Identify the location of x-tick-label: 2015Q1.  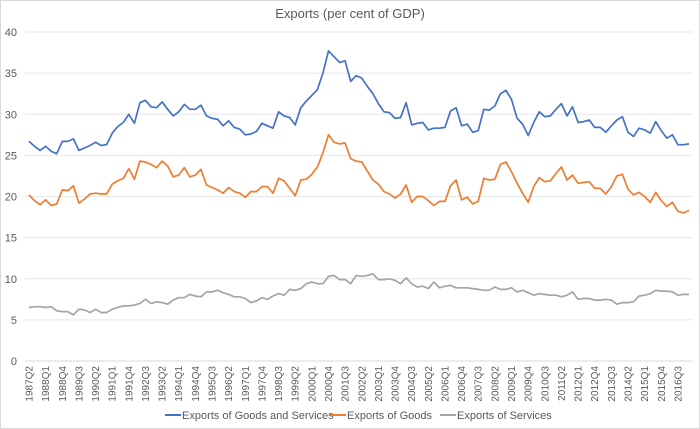
(645, 384).